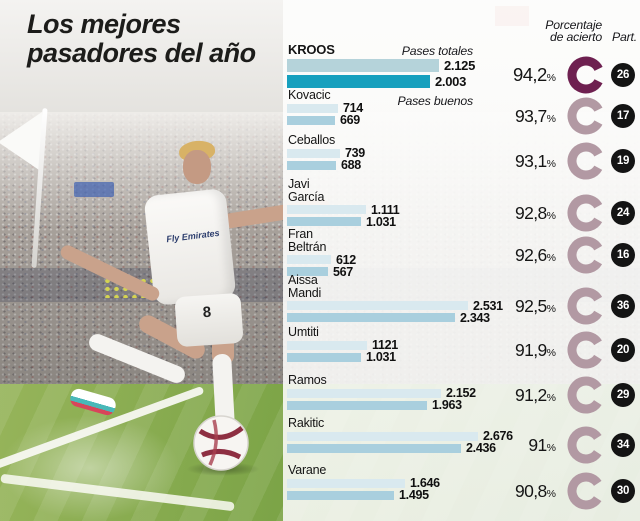 The width and height of the screenshot is (640, 521). I want to click on column-header-accuracy-line1: Porcentaje, so click(573, 25).